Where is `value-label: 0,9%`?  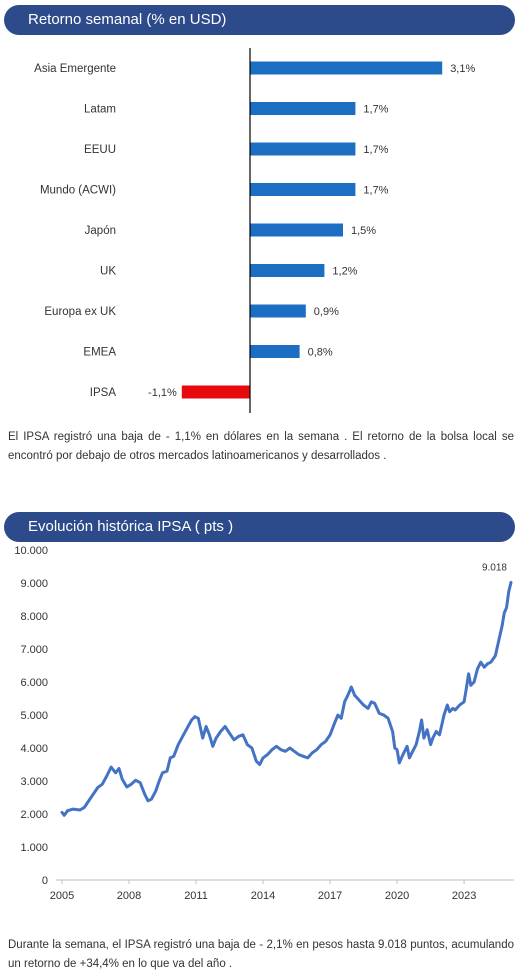 value-label: 0,9% is located at coordinates (326, 312).